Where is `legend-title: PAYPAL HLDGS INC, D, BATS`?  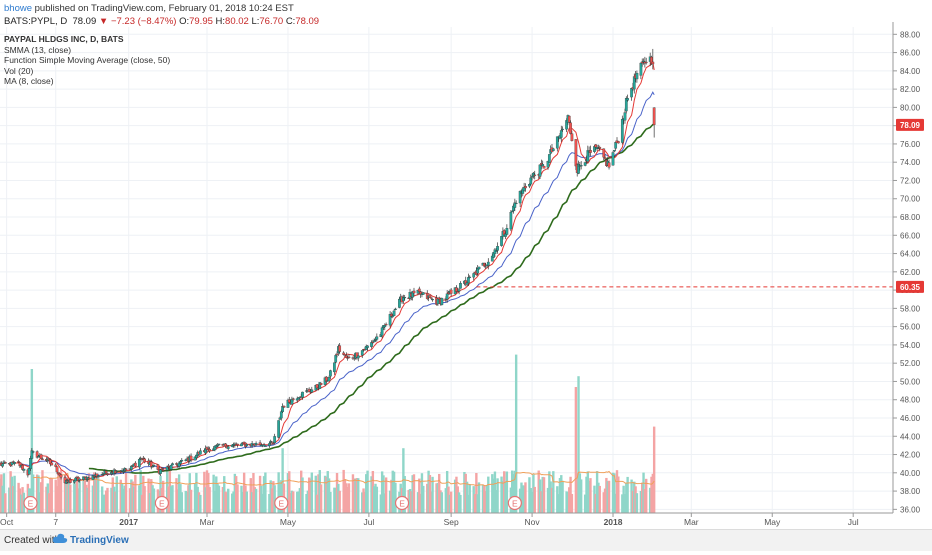
legend-title: PAYPAL HLDGS INC, D, BATS is located at coordinates (64, 39).